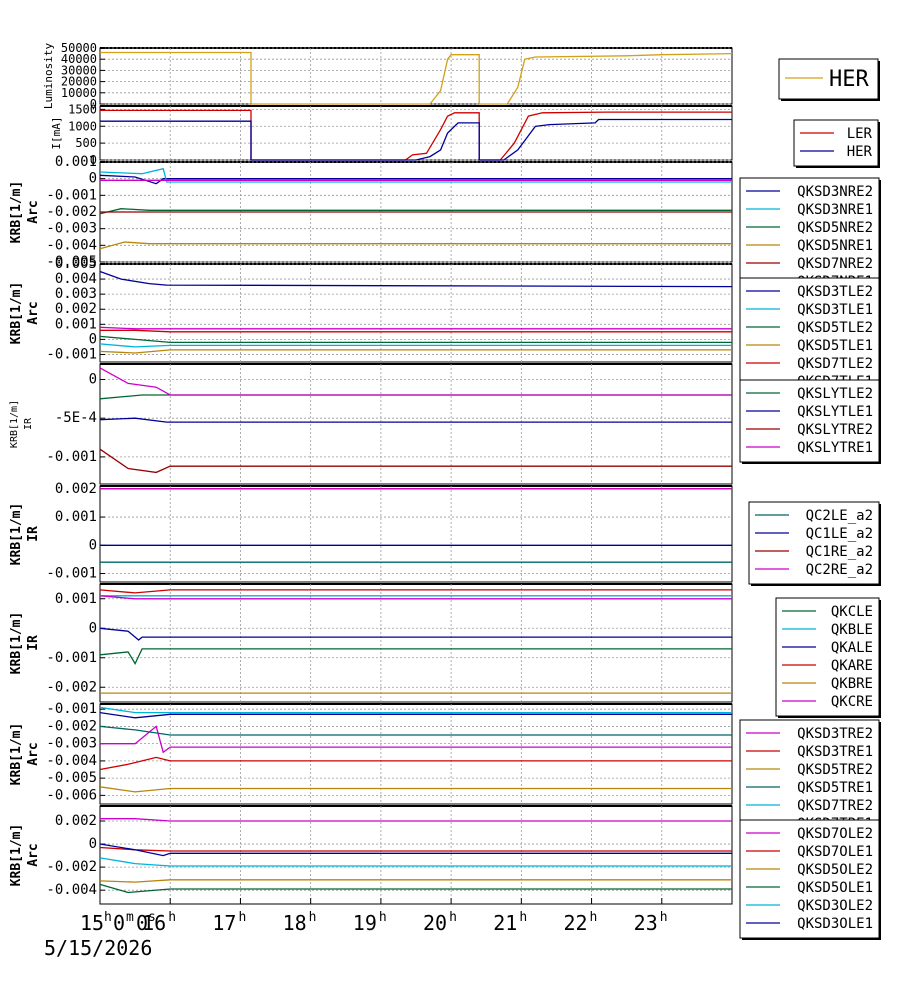  Describe the element at coordinates (71, 229) in the screenshot. I see `y-tick-label: -0.003` at that location.